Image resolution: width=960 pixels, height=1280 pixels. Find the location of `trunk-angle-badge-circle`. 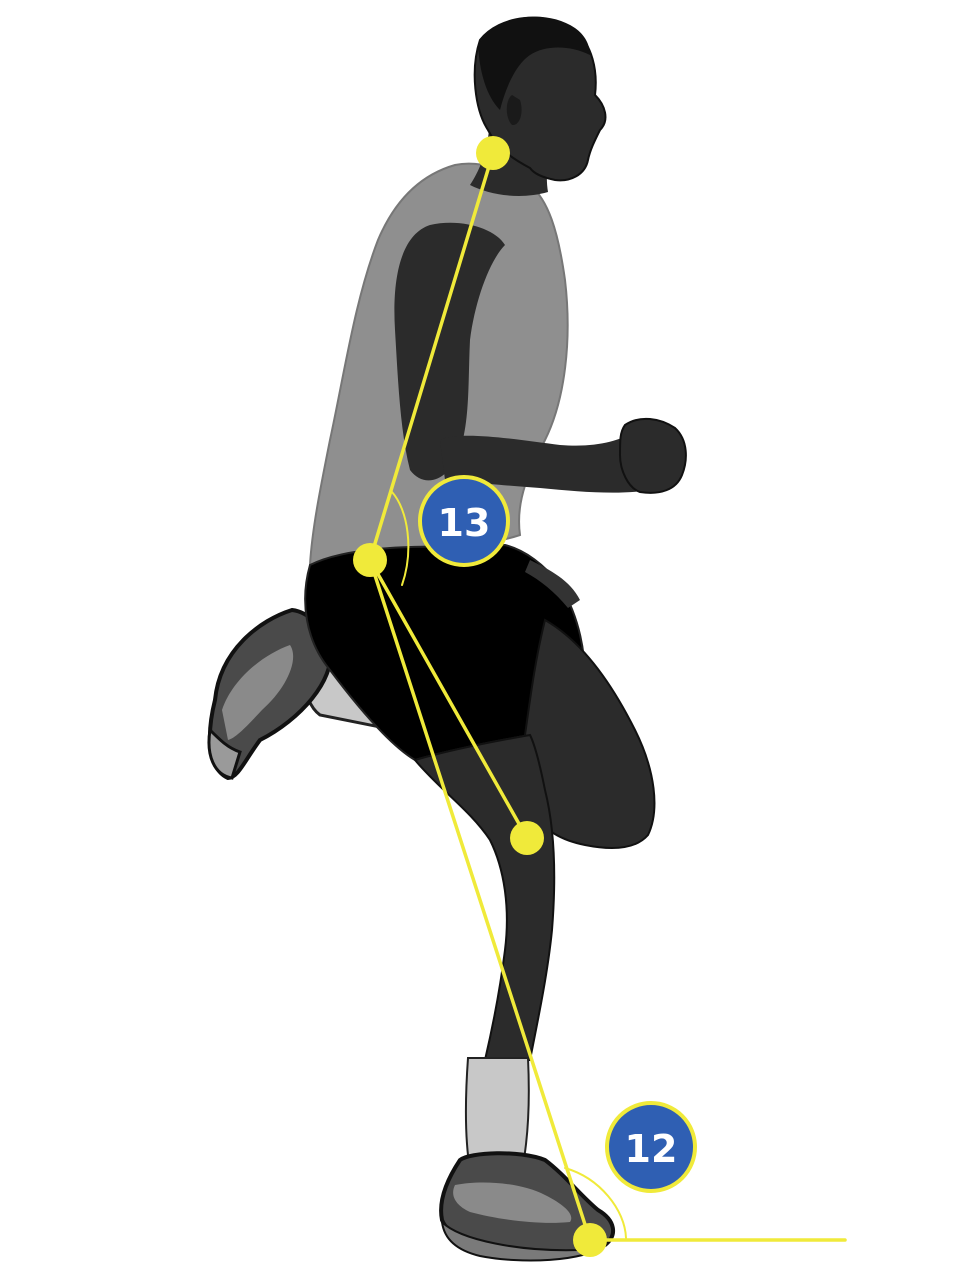

trunk-angle-badge-circle is located at coordinates (464, 521).